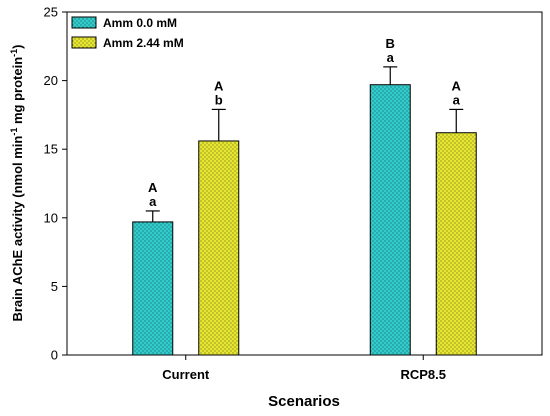 This screenshot has height=416, width=550. I want to click on x-axis-ticks: Current RCP8.5, so click(304, 368).